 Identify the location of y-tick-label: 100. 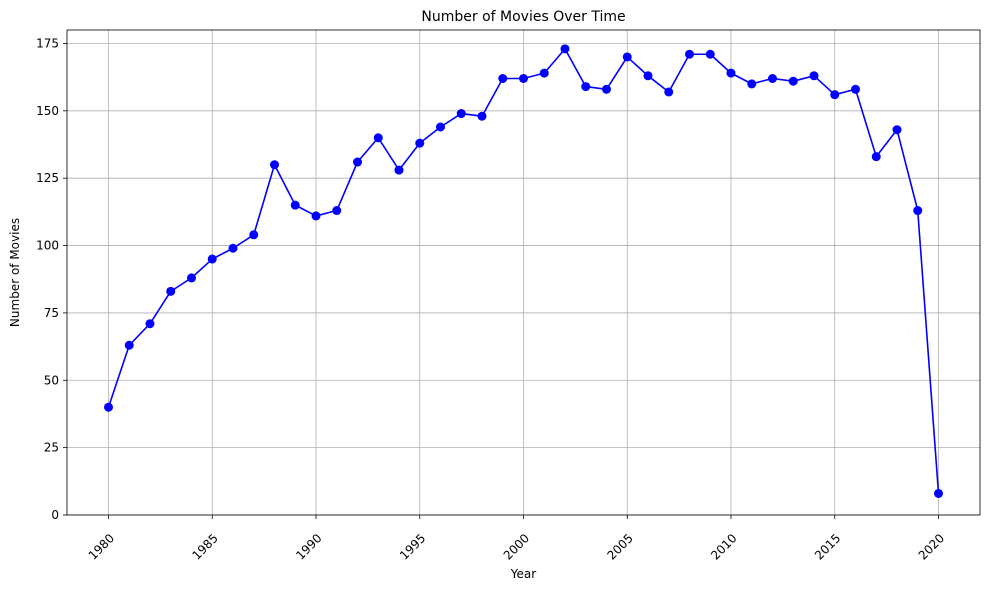
(47, 246).